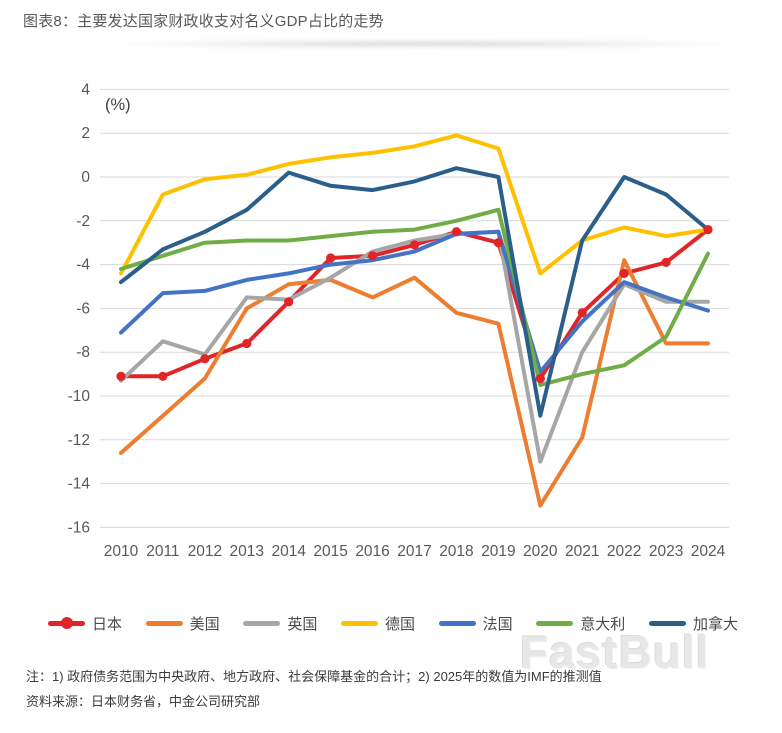 The height and width of the screenshot is (733, 782). I want to click on legend-item-uk: 英国, so click(280, 623).